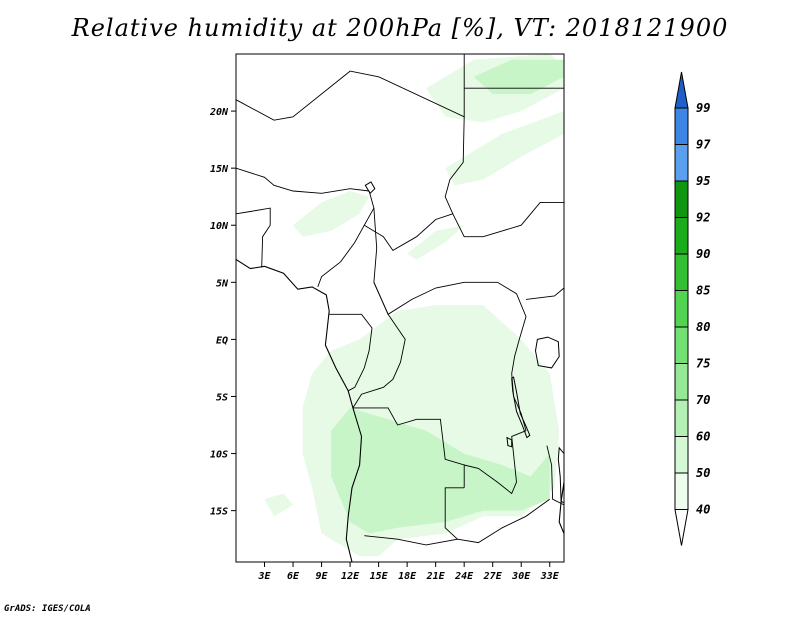 The height and width of the screenshot is (618, 800). What do you see at coordinates (508, 219) in the screenshot?
I see `border-south-sudan` at bounding box center [508, 219].